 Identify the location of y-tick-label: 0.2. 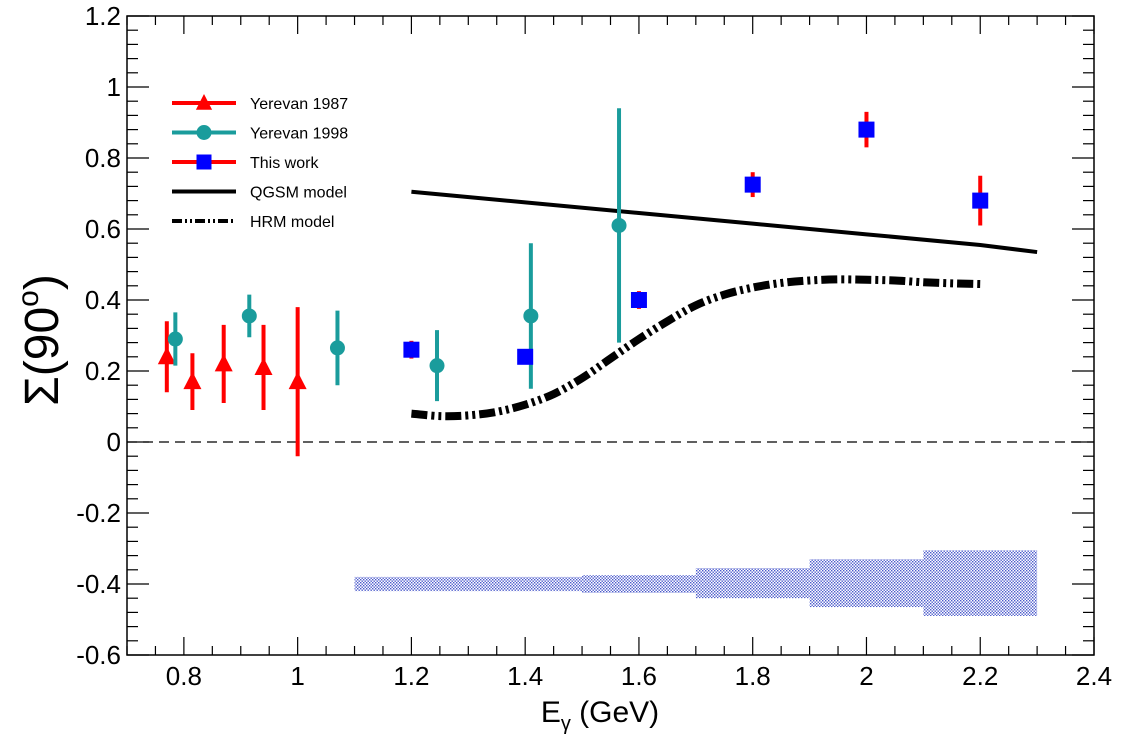
(103, 371).